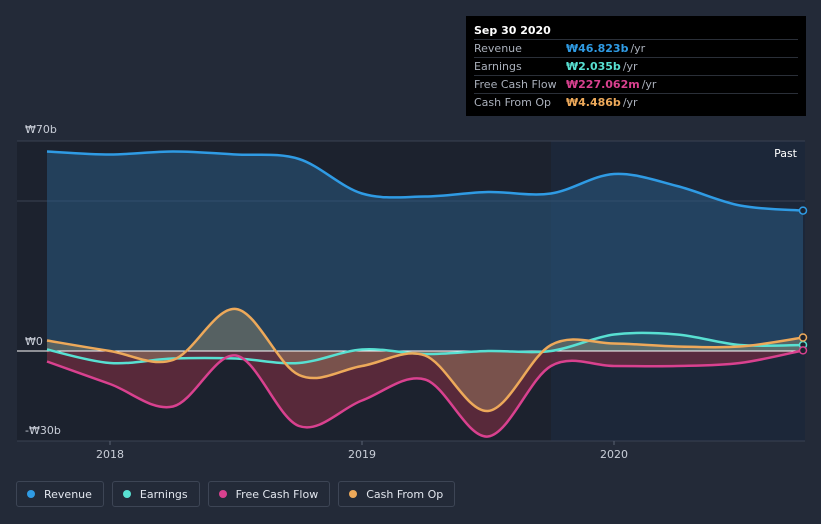 Image resolution: width=821 pixels, height=524 pixels. What do you see at coordinates (593, 66) in the screenshot?
I see `tooltip-earnings-value: ₩2.035b` at bounding box center [593, 66].